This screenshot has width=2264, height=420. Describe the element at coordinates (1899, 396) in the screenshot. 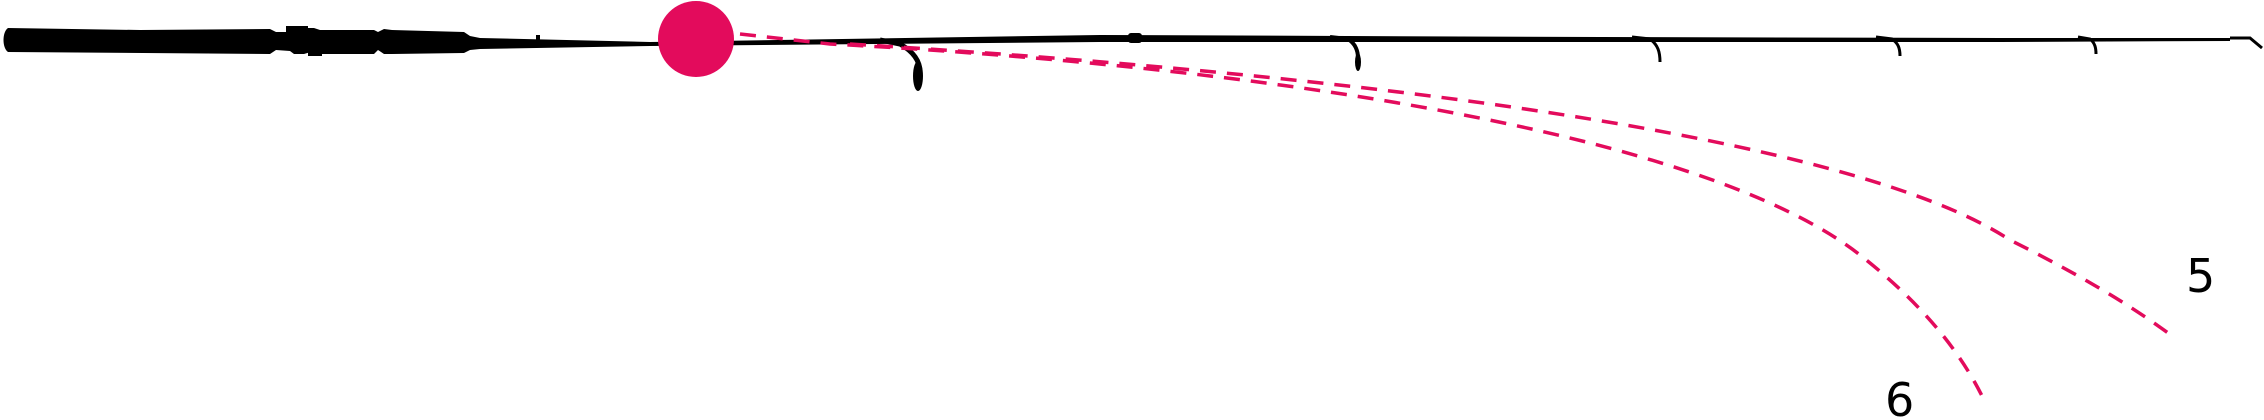

I see `bend-curve-label-6: 6` at that location.